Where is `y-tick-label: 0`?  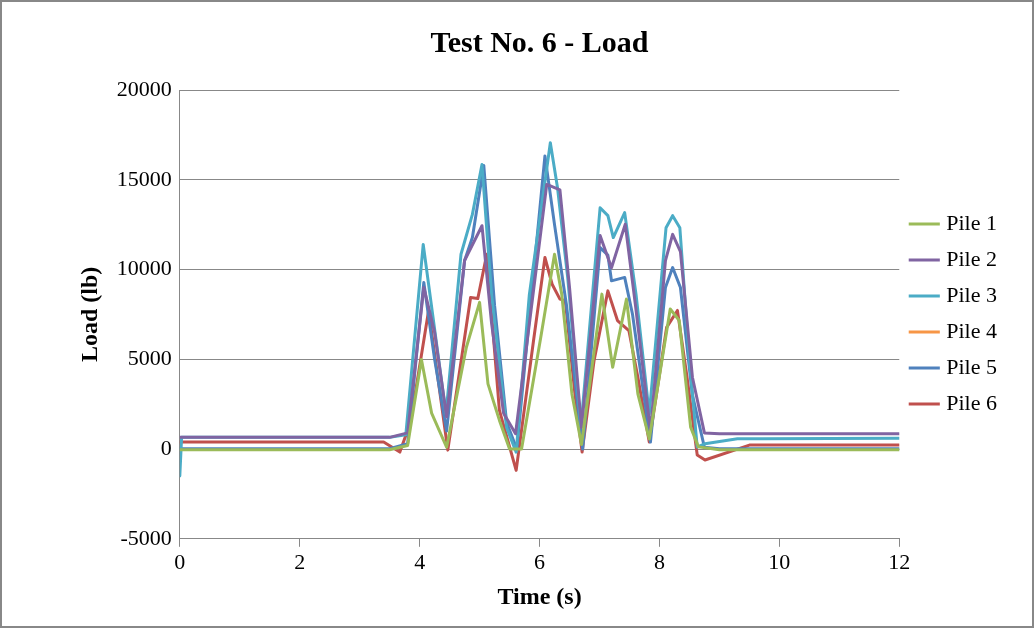 y-tick-label: 0 is located at coordinates (166, 447).